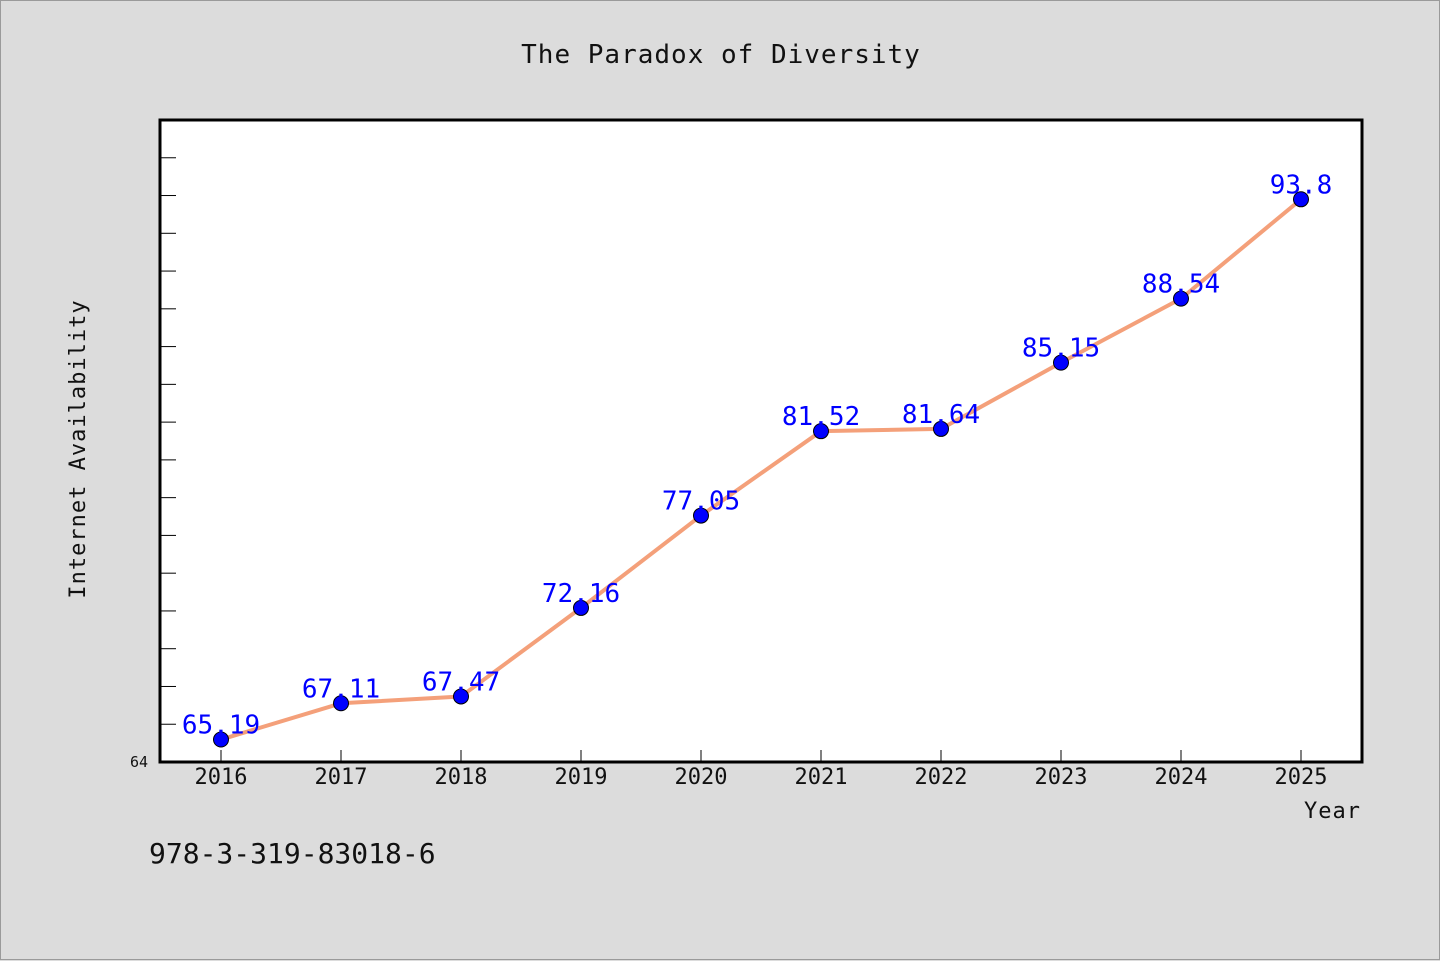 The height and width of the screenshot is (961, 1440). Describe the element at coordinates (721, 55) in the screenshot. I see `chart-title: The Paradox of Diversity` at that location.